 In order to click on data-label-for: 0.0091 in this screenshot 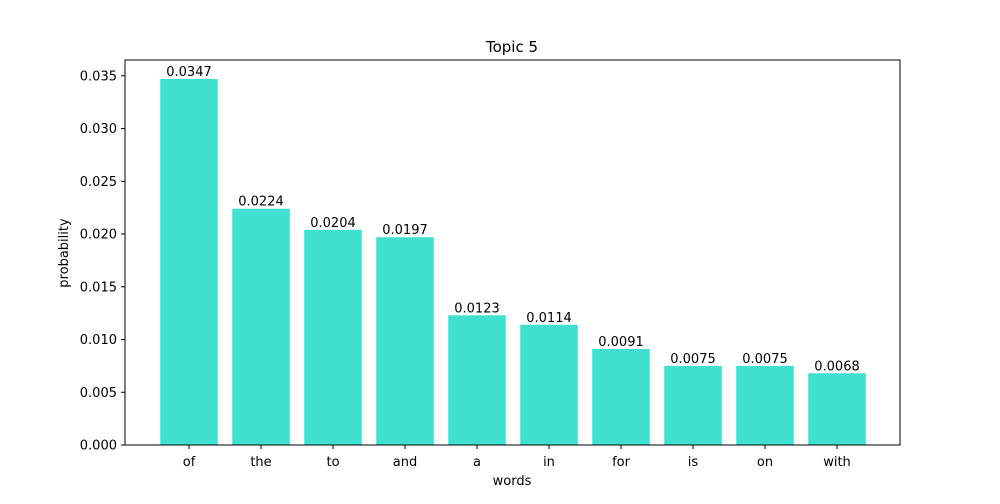, I will do `click(621, 342)`.